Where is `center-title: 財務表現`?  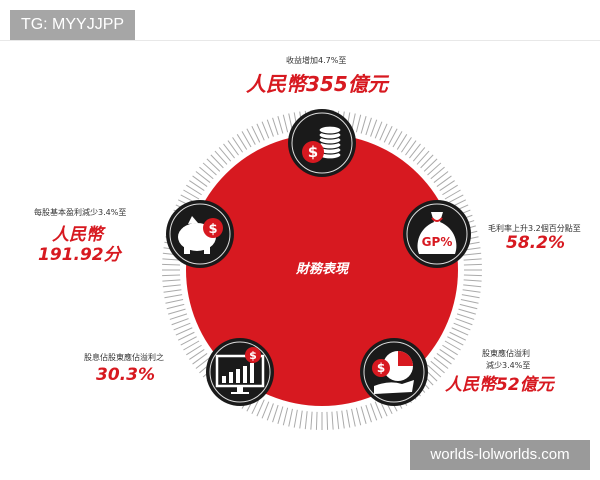 center-title: 財務表現 is located at coordinates (321, 269).